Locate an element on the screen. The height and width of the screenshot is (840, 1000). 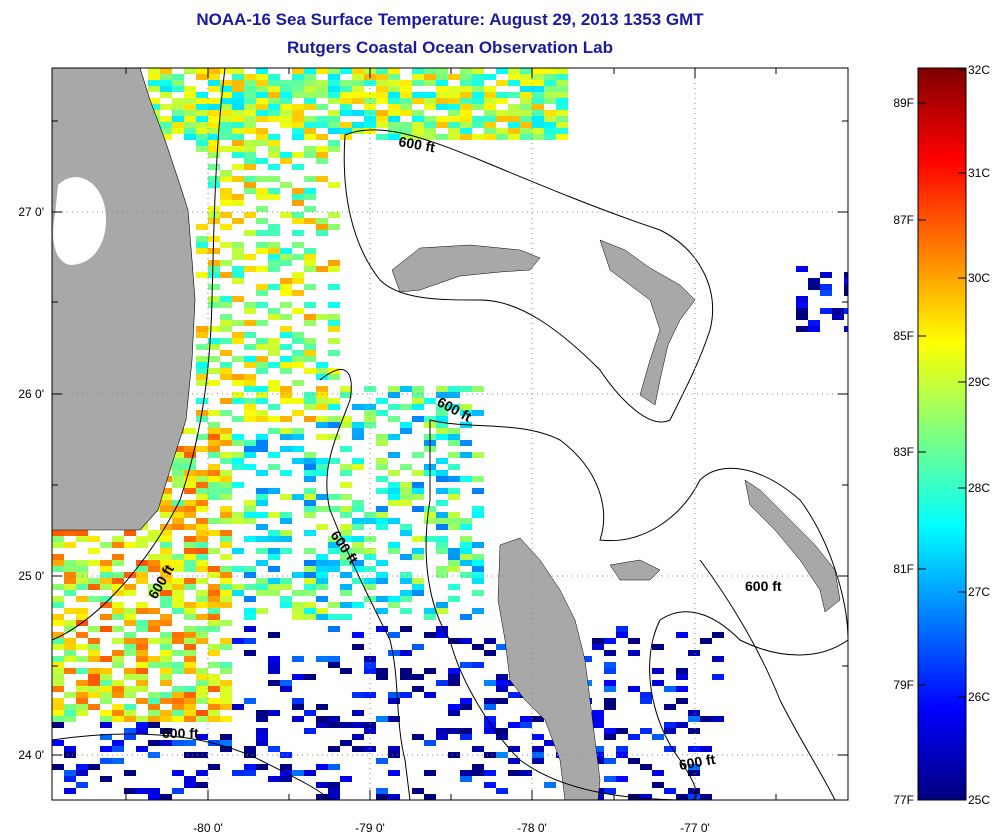
fahrenheit-label: 81F is located at coordinates (903, 569).